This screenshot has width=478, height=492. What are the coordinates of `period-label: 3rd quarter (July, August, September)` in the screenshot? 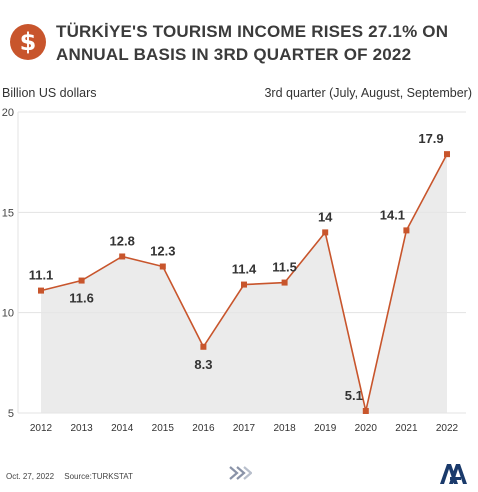 It's located at (368, 93).